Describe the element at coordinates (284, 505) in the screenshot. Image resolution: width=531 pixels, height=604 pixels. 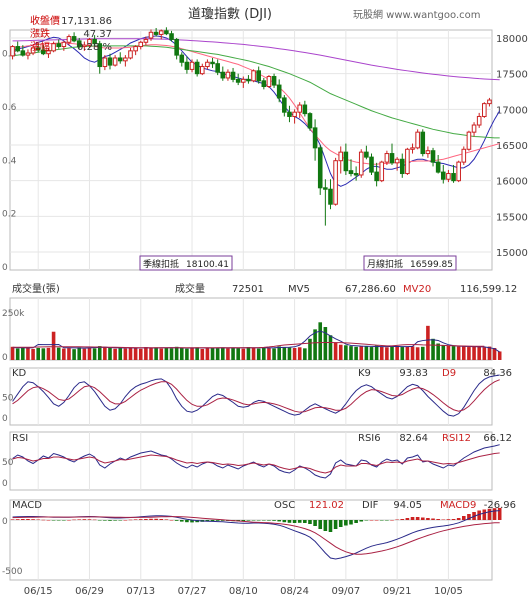
I see `macd-summary-label: OSC` at that location.